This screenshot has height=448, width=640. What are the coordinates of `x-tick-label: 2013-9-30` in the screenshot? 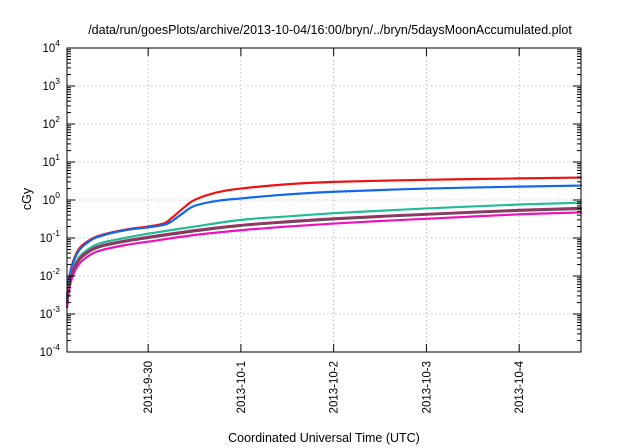 It's located at (149, 387).